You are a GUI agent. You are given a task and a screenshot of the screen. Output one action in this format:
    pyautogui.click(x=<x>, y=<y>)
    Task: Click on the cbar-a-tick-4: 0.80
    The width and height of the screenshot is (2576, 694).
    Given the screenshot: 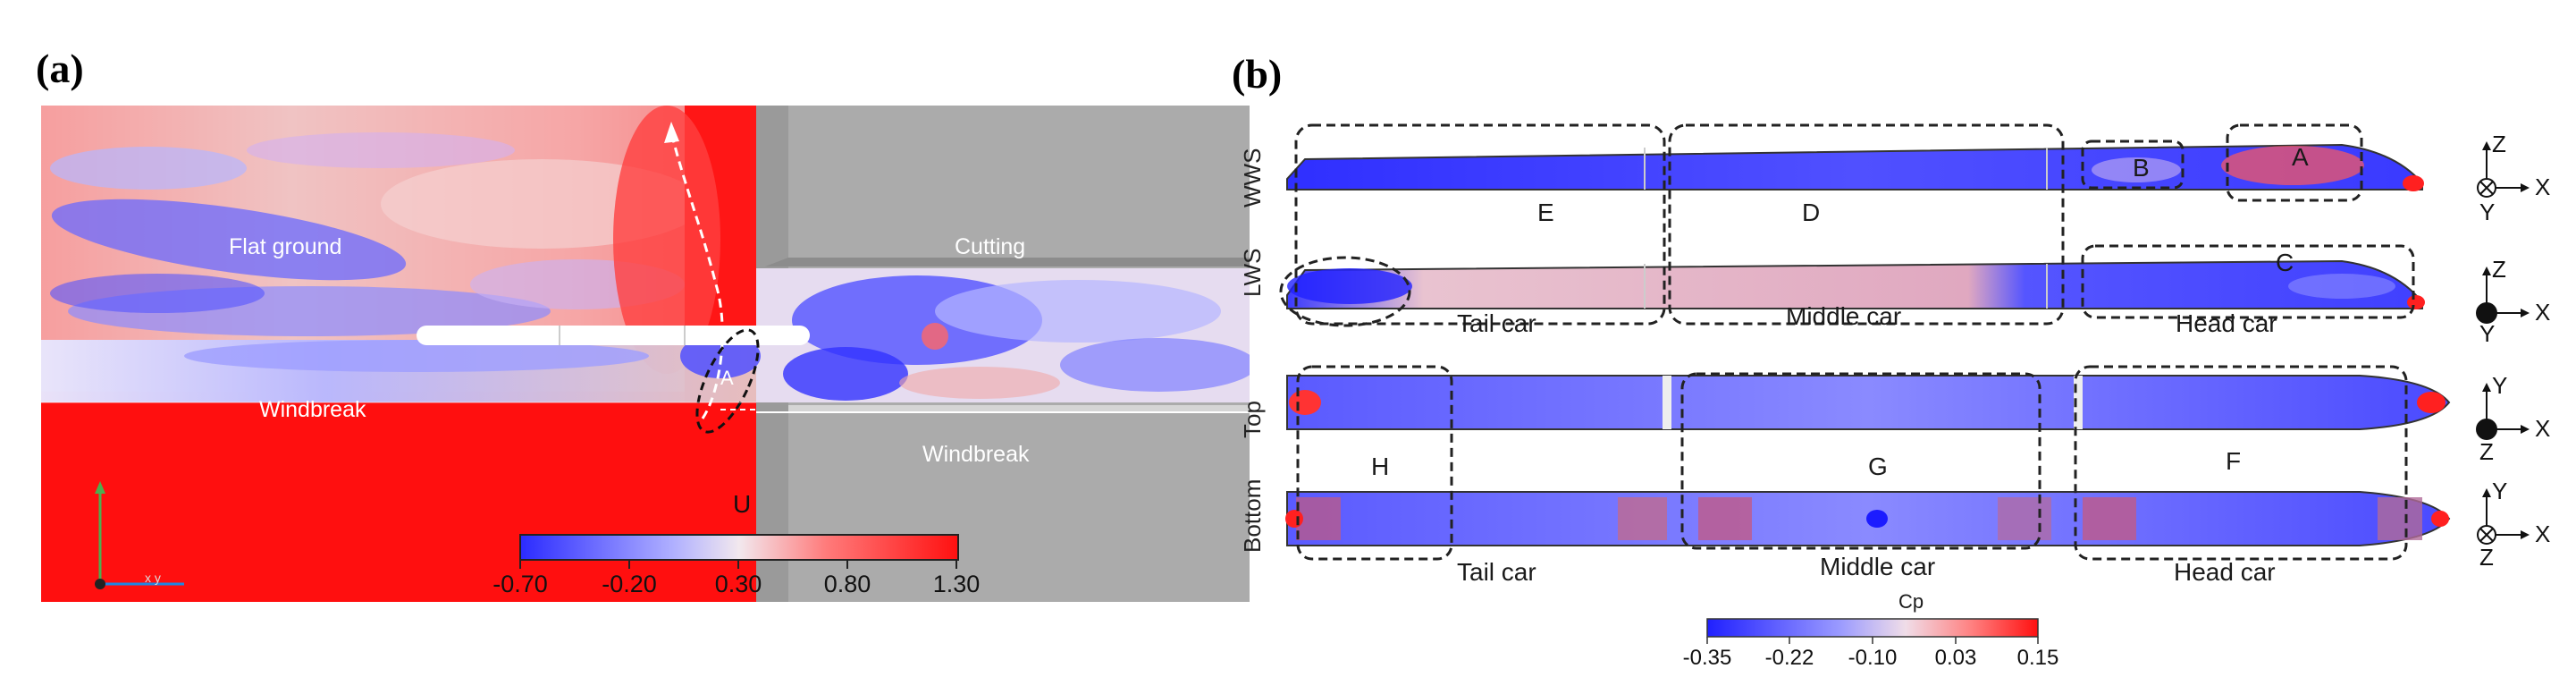 What is the action you would take?
    pyautogui.click(x=847, y=584)
    